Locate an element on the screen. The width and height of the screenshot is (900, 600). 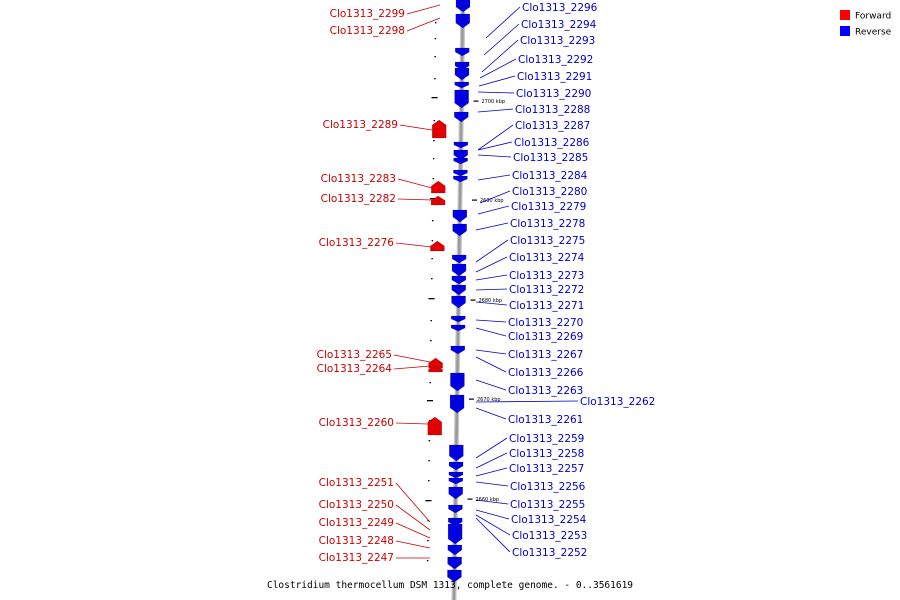
reverse-gene-label: Clo1313_2296 is located at coordinates (560, 8).